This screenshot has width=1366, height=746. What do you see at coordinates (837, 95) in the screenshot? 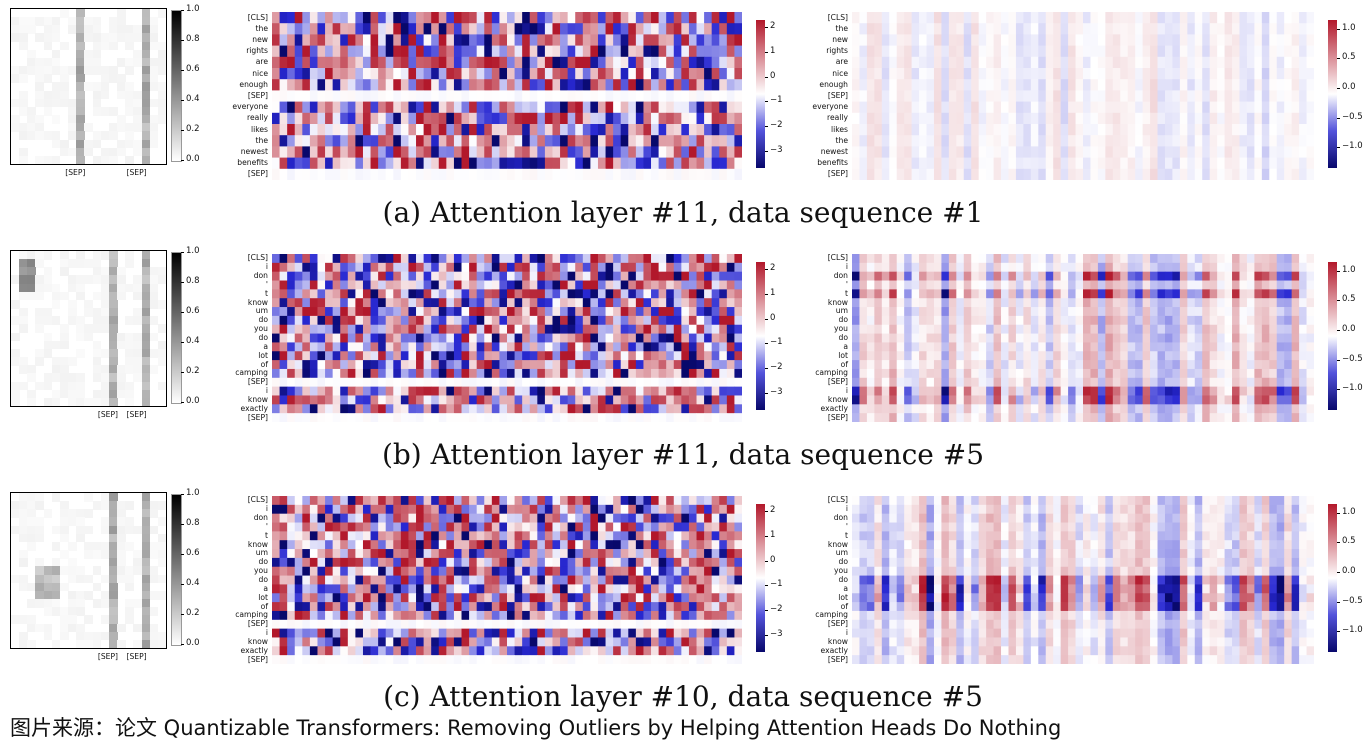
I see `heatmap-y-label: [SEP]` at bounding box center [837, 95].